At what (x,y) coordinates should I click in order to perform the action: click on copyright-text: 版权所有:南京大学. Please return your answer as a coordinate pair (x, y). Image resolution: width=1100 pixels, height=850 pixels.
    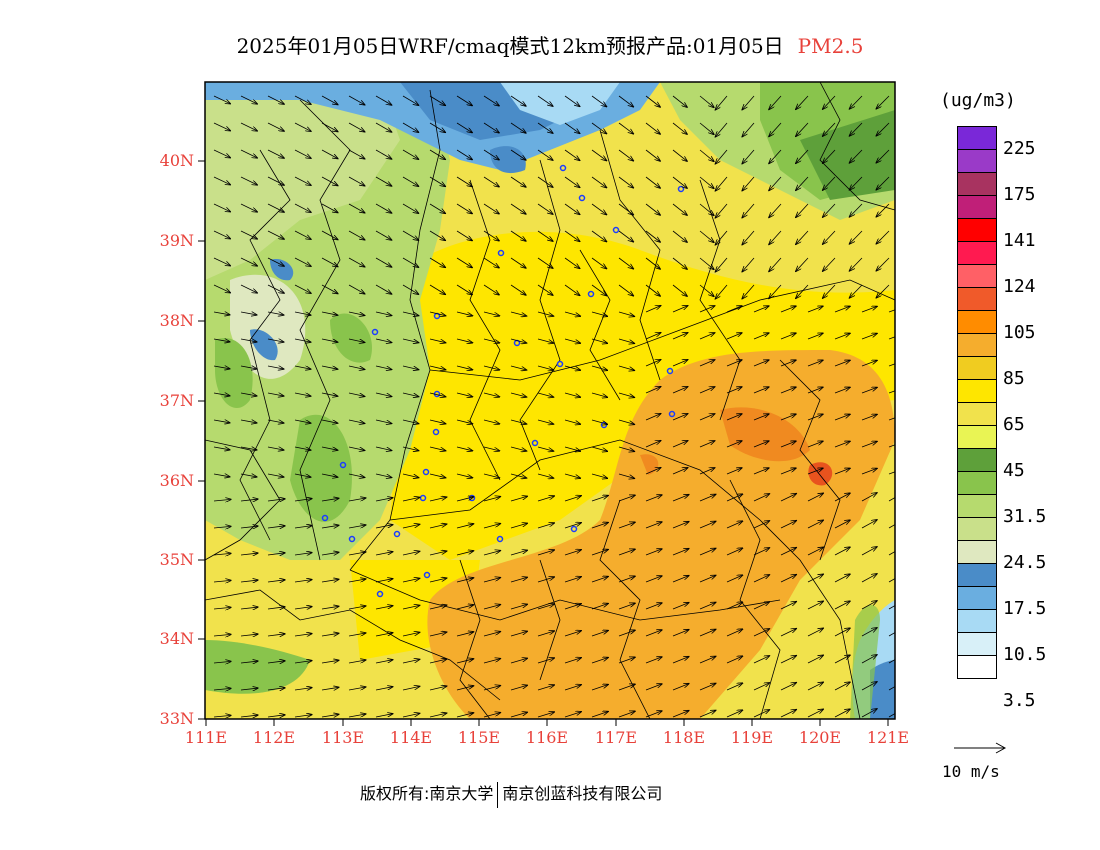
    Looking at the image, I should click on (427, 793).